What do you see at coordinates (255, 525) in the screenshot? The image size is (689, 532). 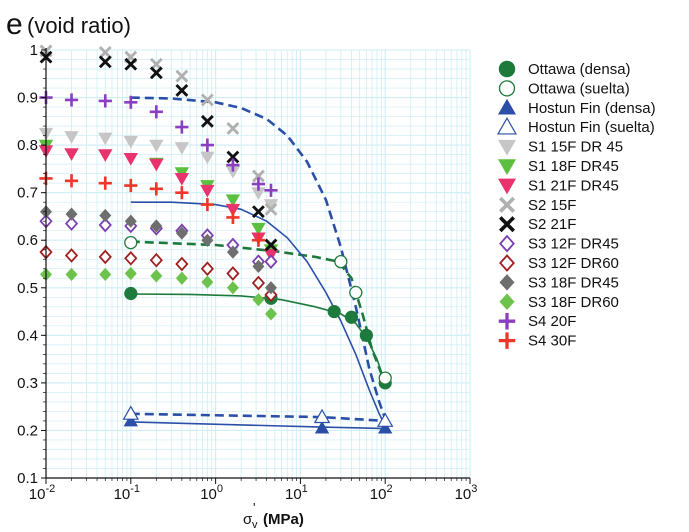 I see `x-axis-label-sub: v` at bounding box center [255, 525].